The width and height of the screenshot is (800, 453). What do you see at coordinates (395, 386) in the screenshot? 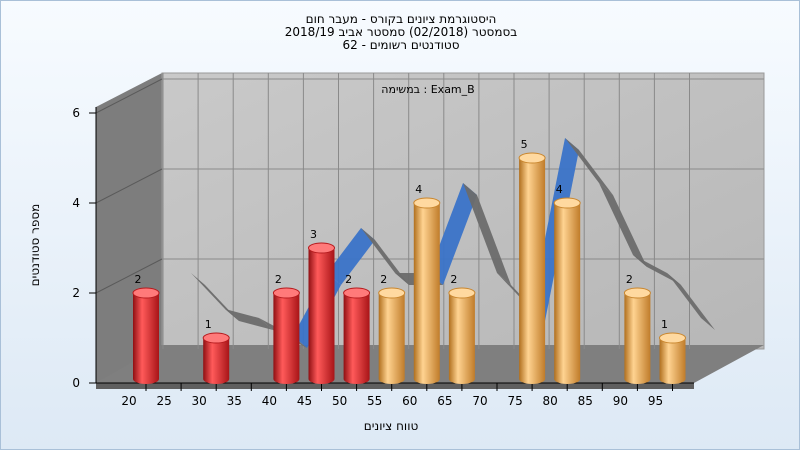
I see `front-floor-edge` at bounding box center [395, 386].